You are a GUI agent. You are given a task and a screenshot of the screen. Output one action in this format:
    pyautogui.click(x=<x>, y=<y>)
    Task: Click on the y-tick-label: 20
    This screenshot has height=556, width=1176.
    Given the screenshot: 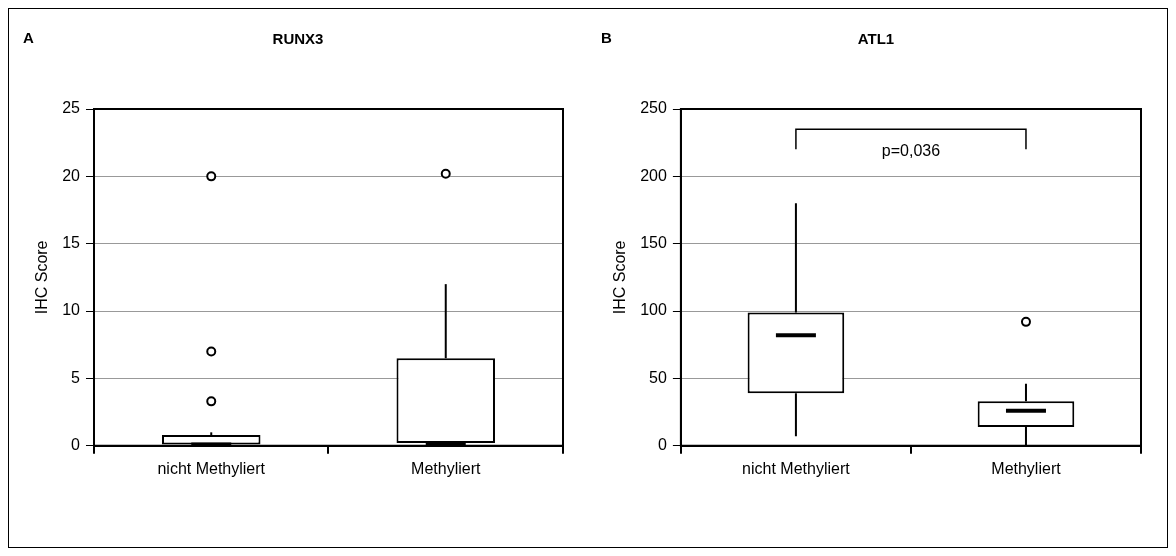 What is the action you would take?
    pyautogui.click(x=71, y=175)
    